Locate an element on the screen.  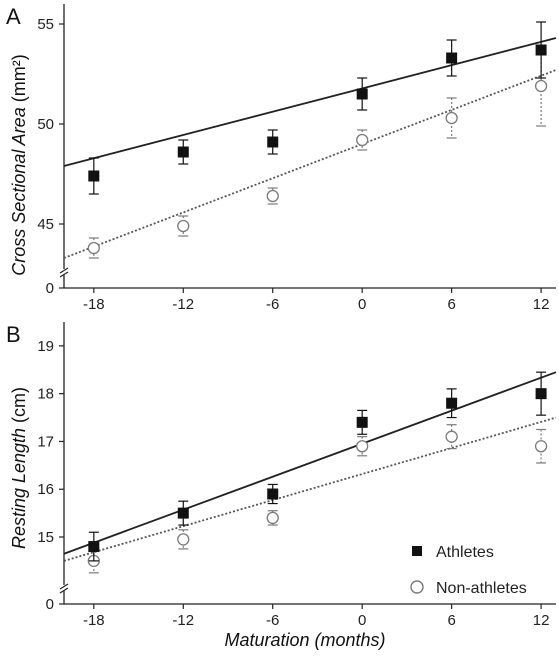
panel-b-x-tick-label: -12 is located at coordinates (183, 620).